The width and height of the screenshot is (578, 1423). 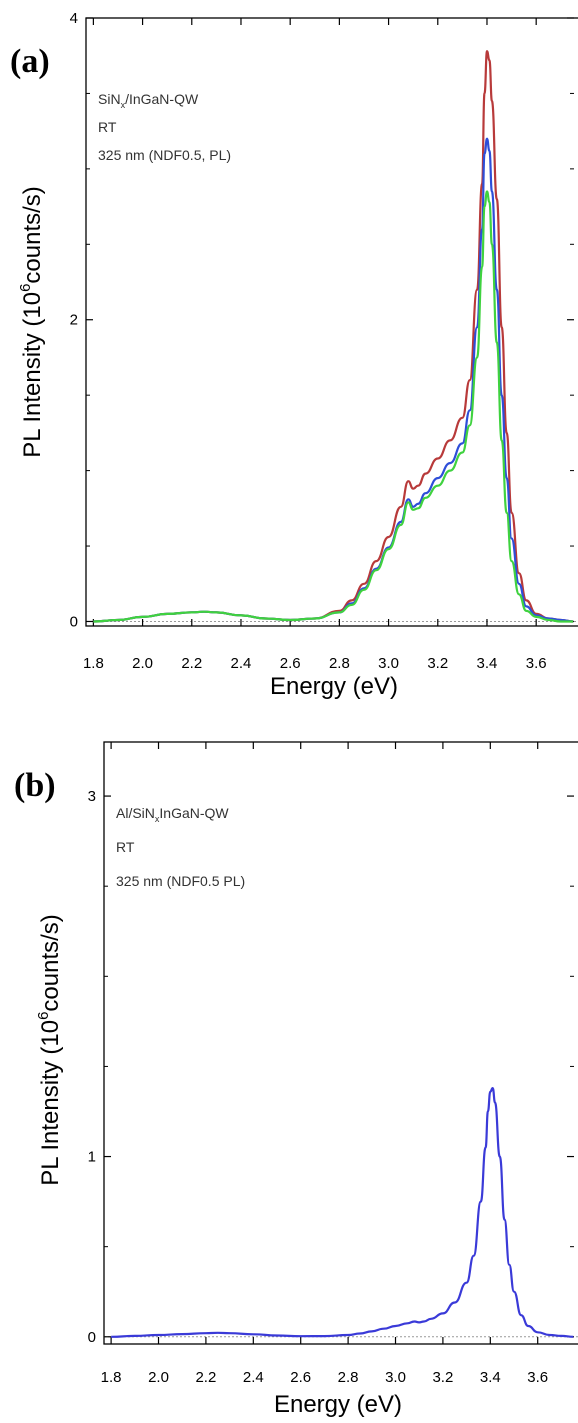 I want to click on x-tick-label-a: 2.0, so click(x=142, y=663).